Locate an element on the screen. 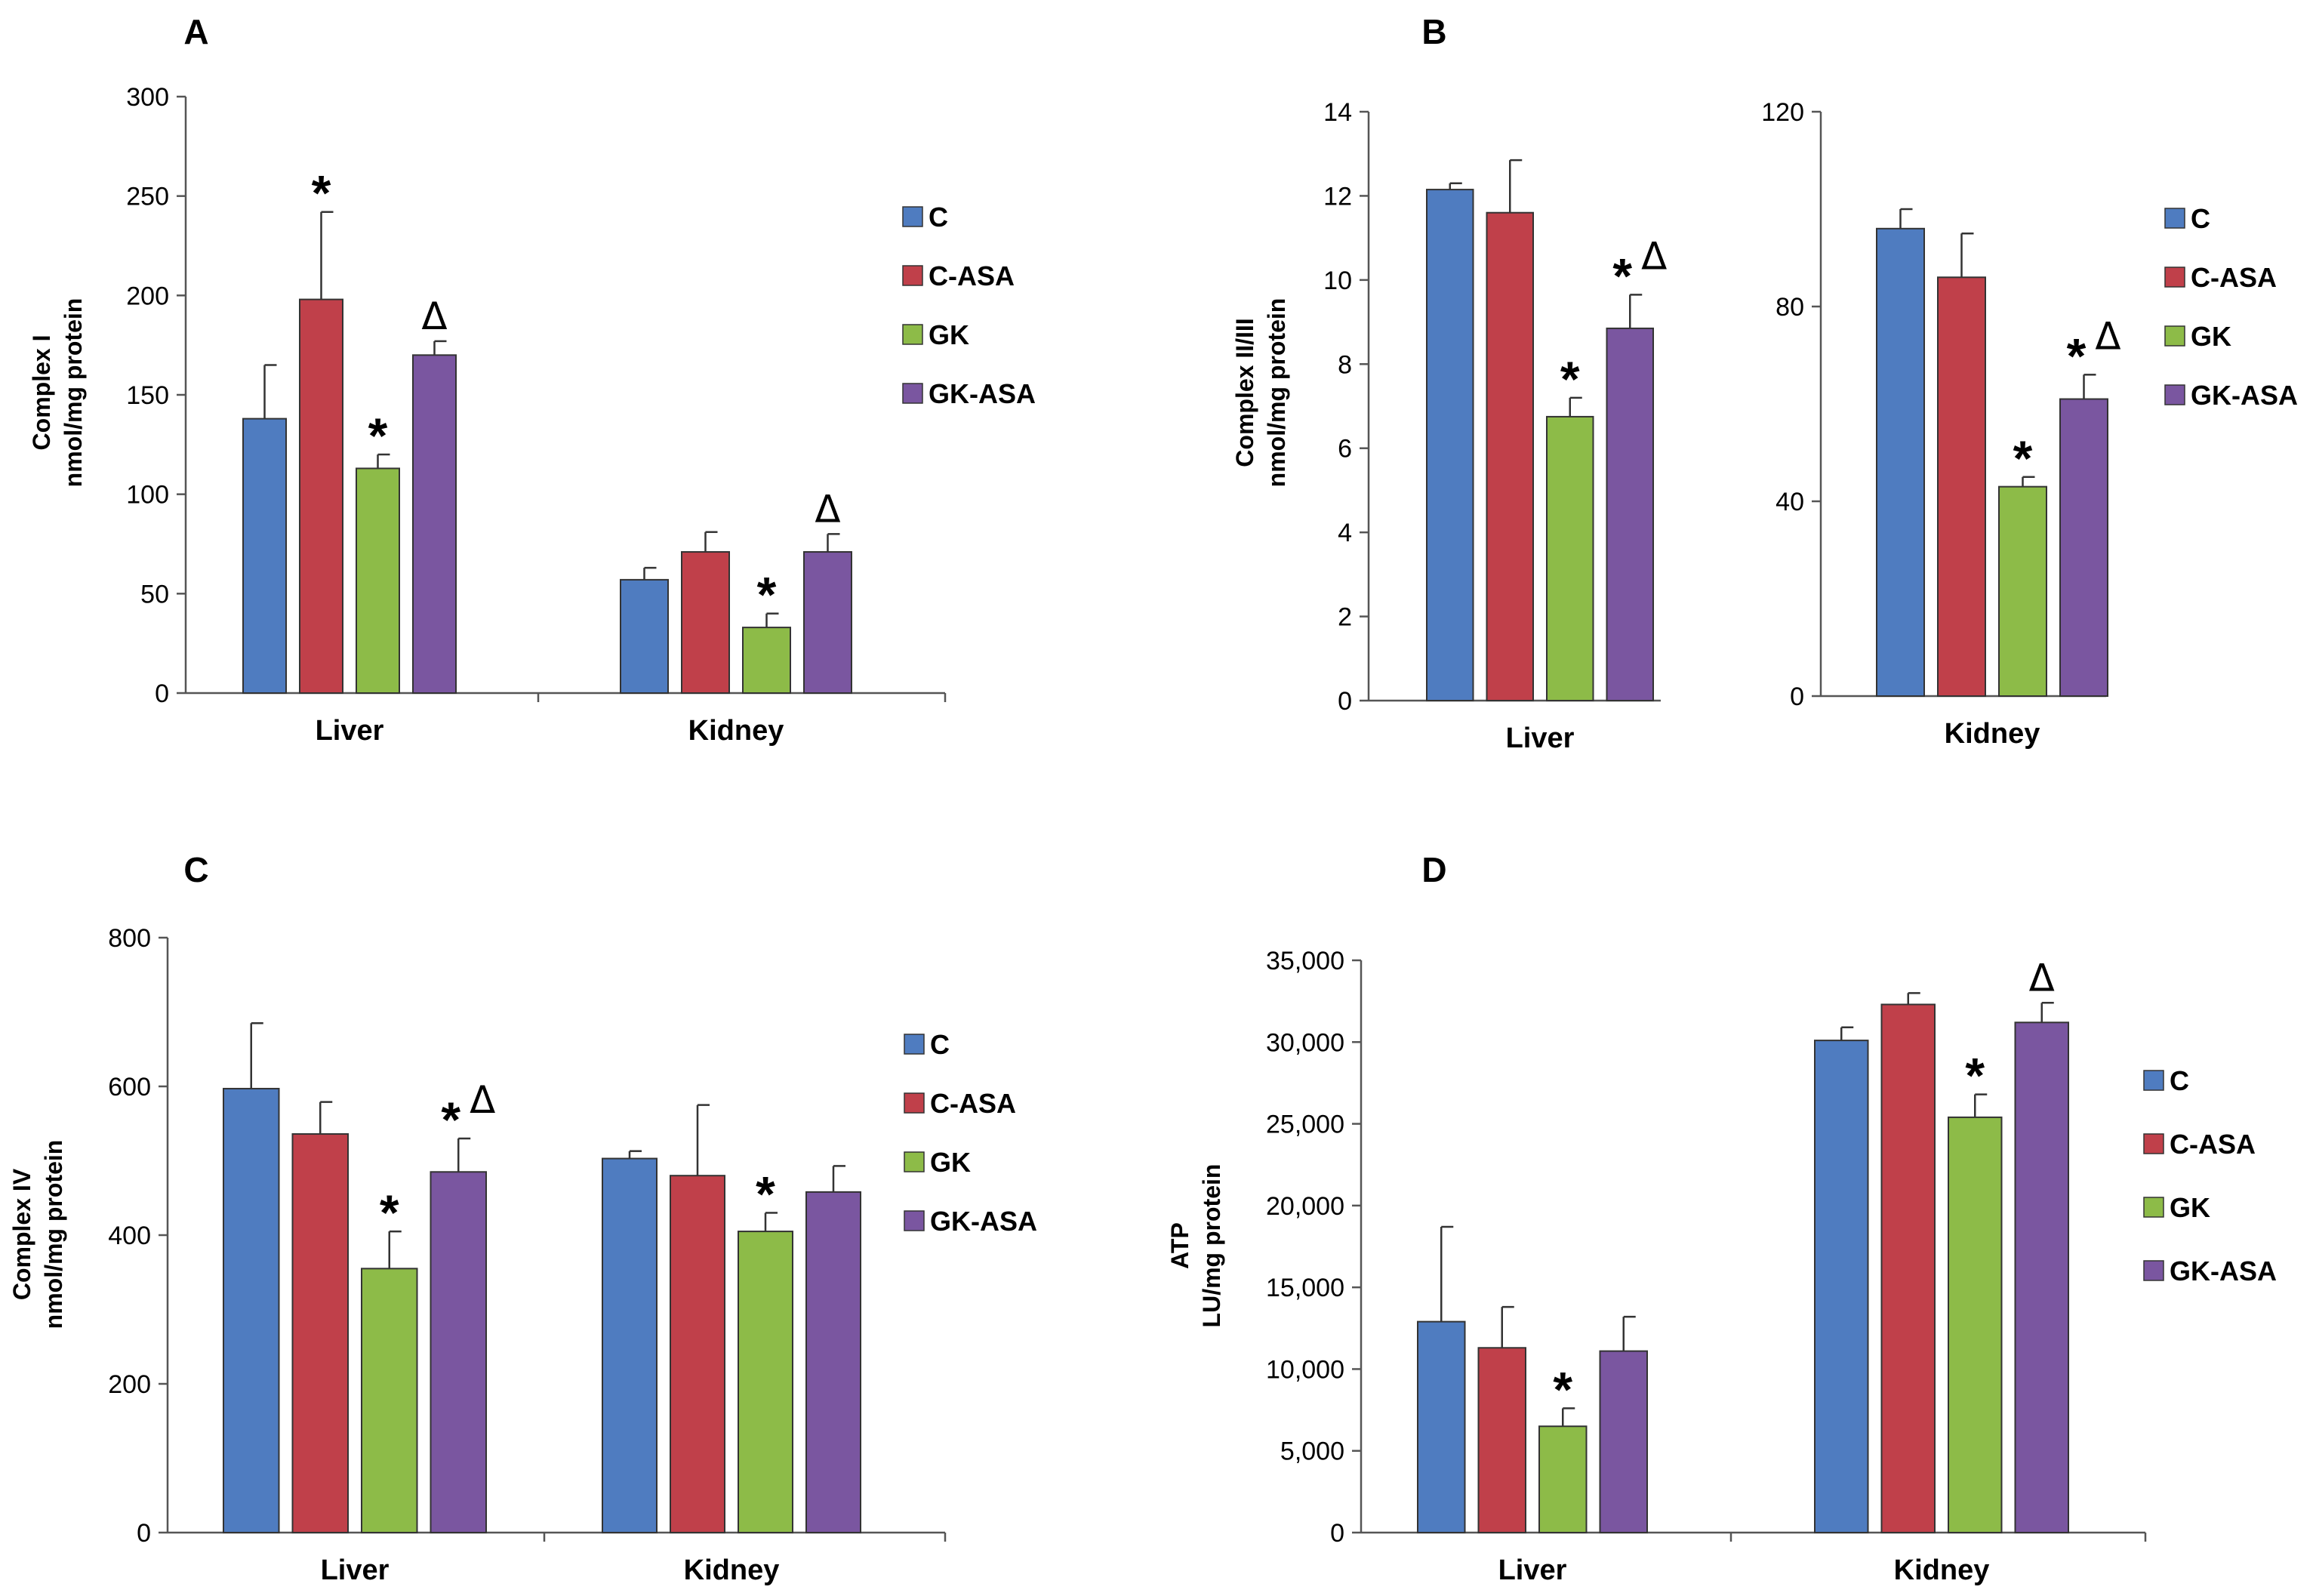 The height and width of the screenshot is (1596, 2316). y-tick-label: 40 is located at coordinates (1789, 502).